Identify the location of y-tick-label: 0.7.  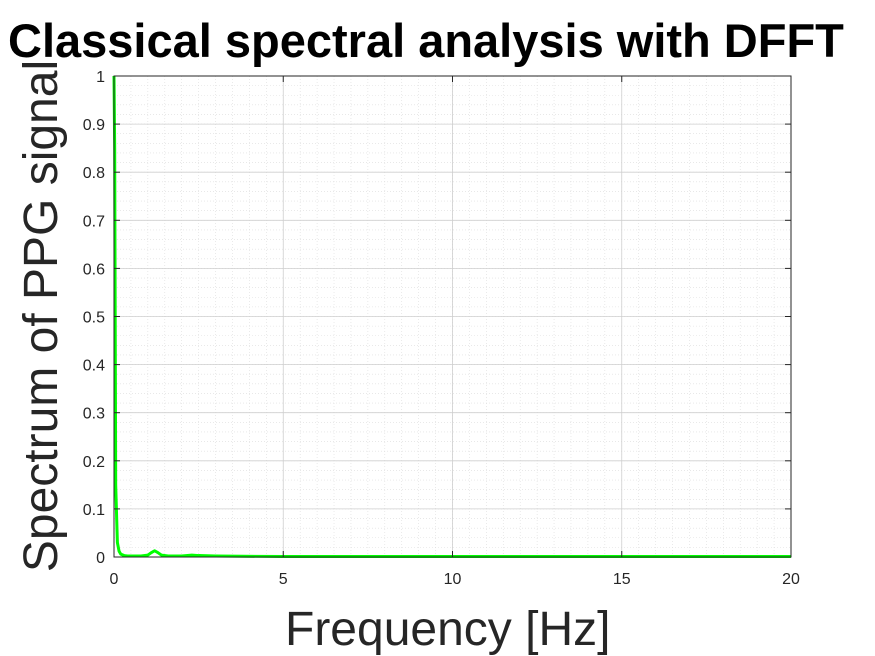
(94, 221).